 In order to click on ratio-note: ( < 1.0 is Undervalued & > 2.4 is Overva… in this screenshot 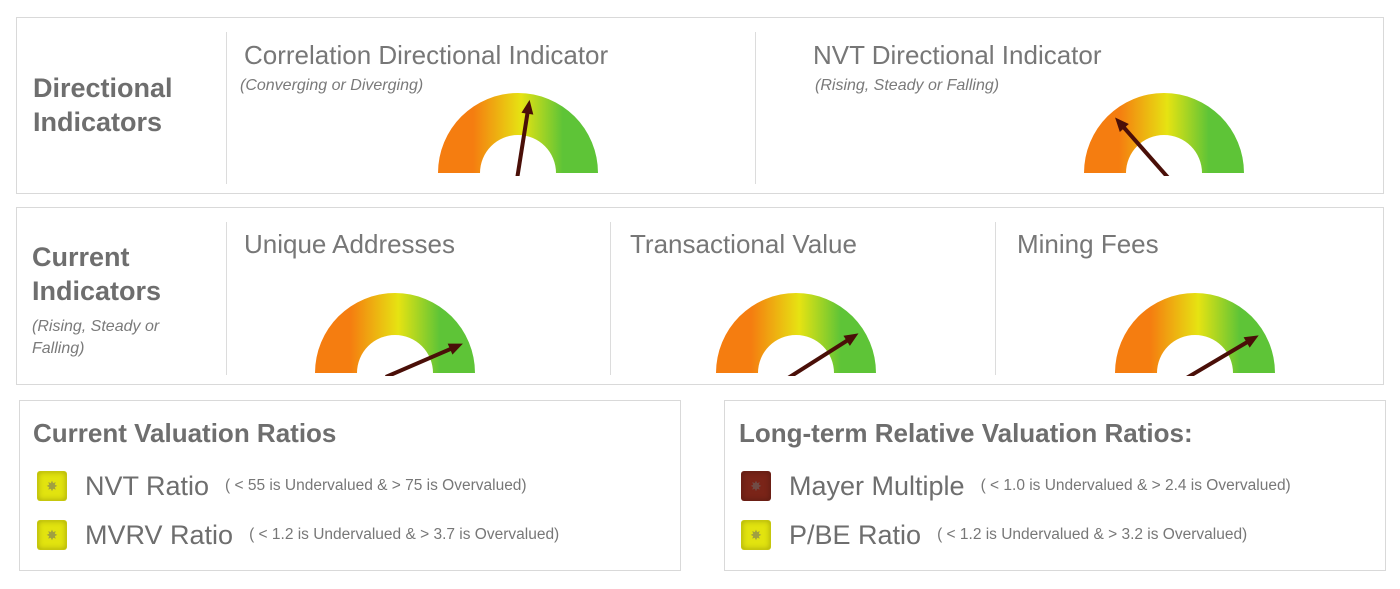, I will do `click(1135, 485)`.